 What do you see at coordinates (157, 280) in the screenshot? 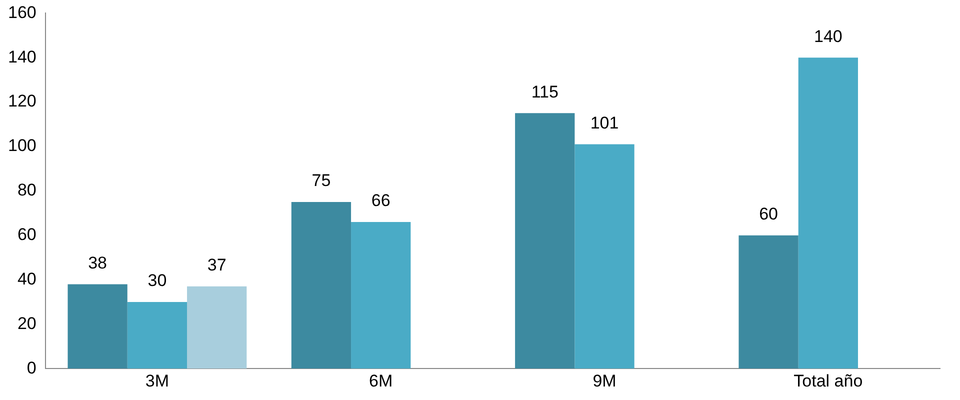
I see `data-label: 30` at bounding box center [157, 280].